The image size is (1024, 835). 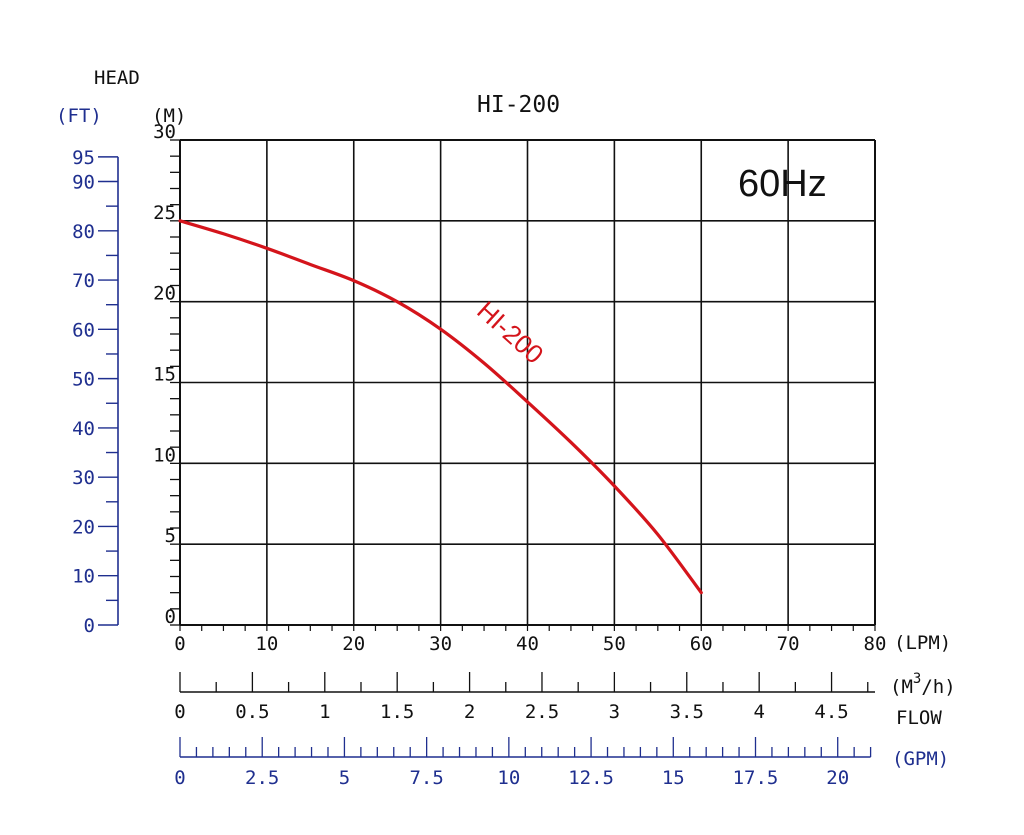 I want to click on x-tick-label-m3h: 3.5, so click(x=687, y=712).